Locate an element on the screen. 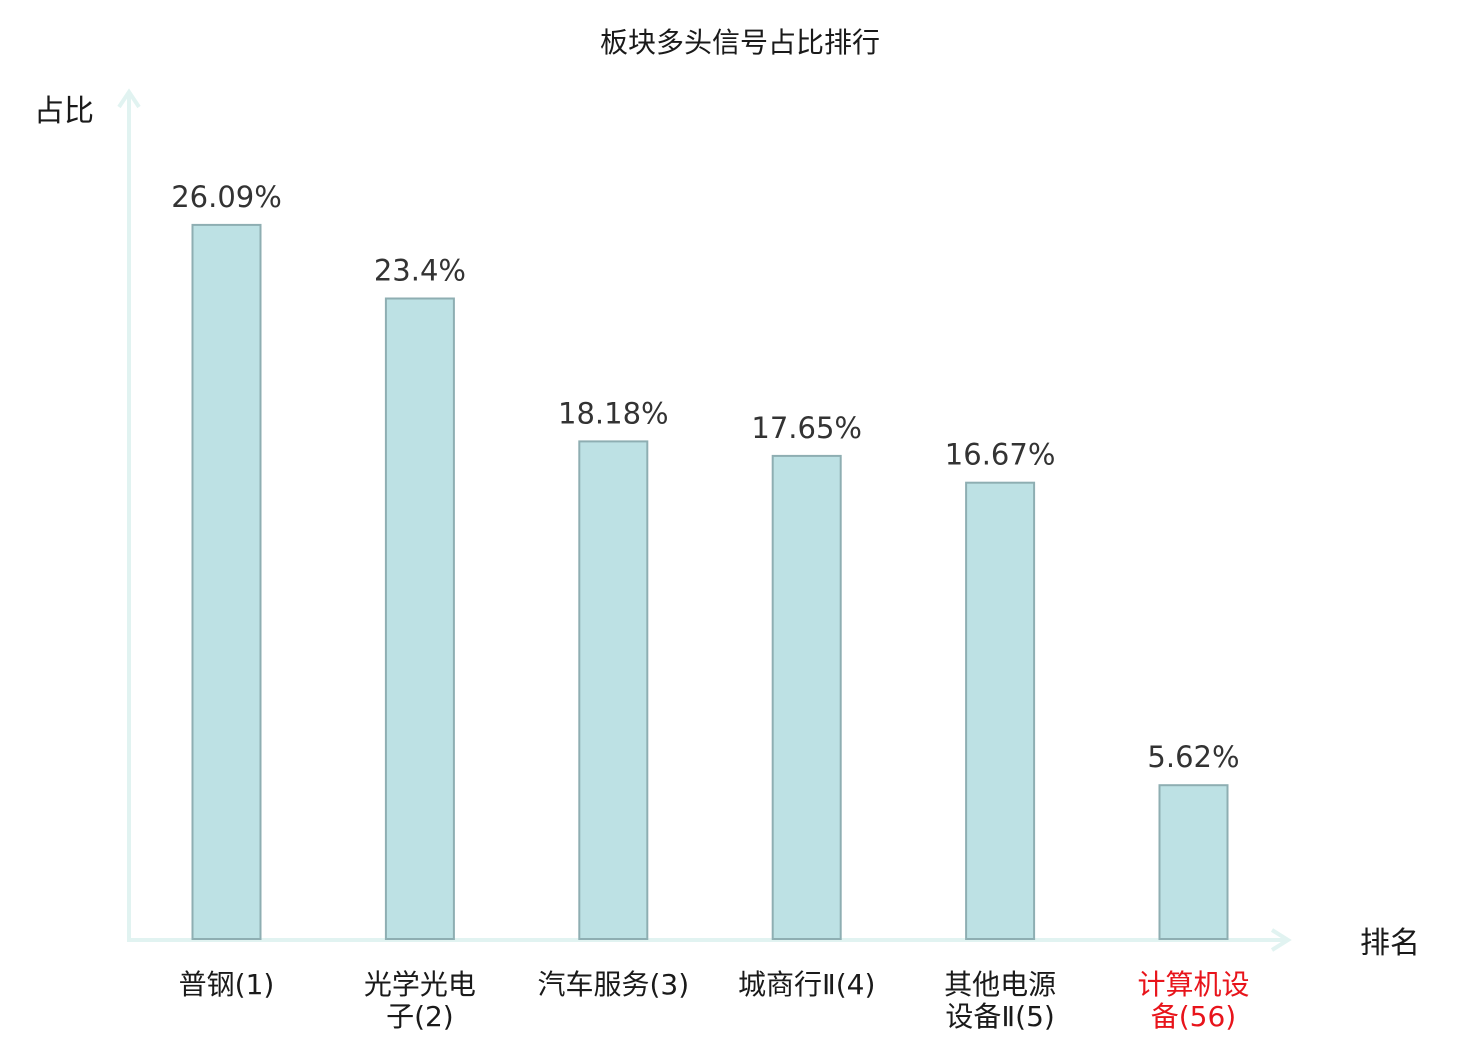 The image size is (1480, 1040). category-label-line: 备(56) is located at coordinates (1193, 1016).